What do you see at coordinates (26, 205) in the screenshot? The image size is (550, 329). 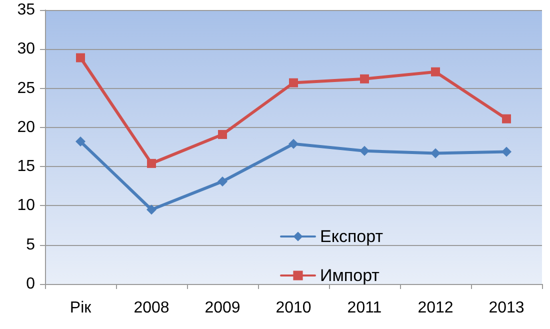 I see `y-tick-label: 10` at bounding box center [26, 205].